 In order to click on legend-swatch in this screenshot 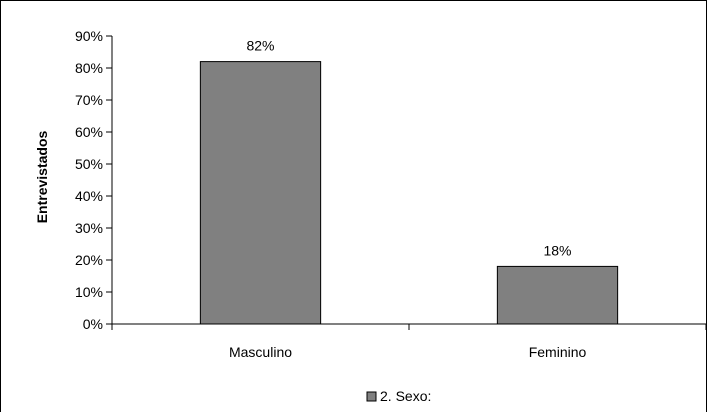, I will do `click(371, 396)`.